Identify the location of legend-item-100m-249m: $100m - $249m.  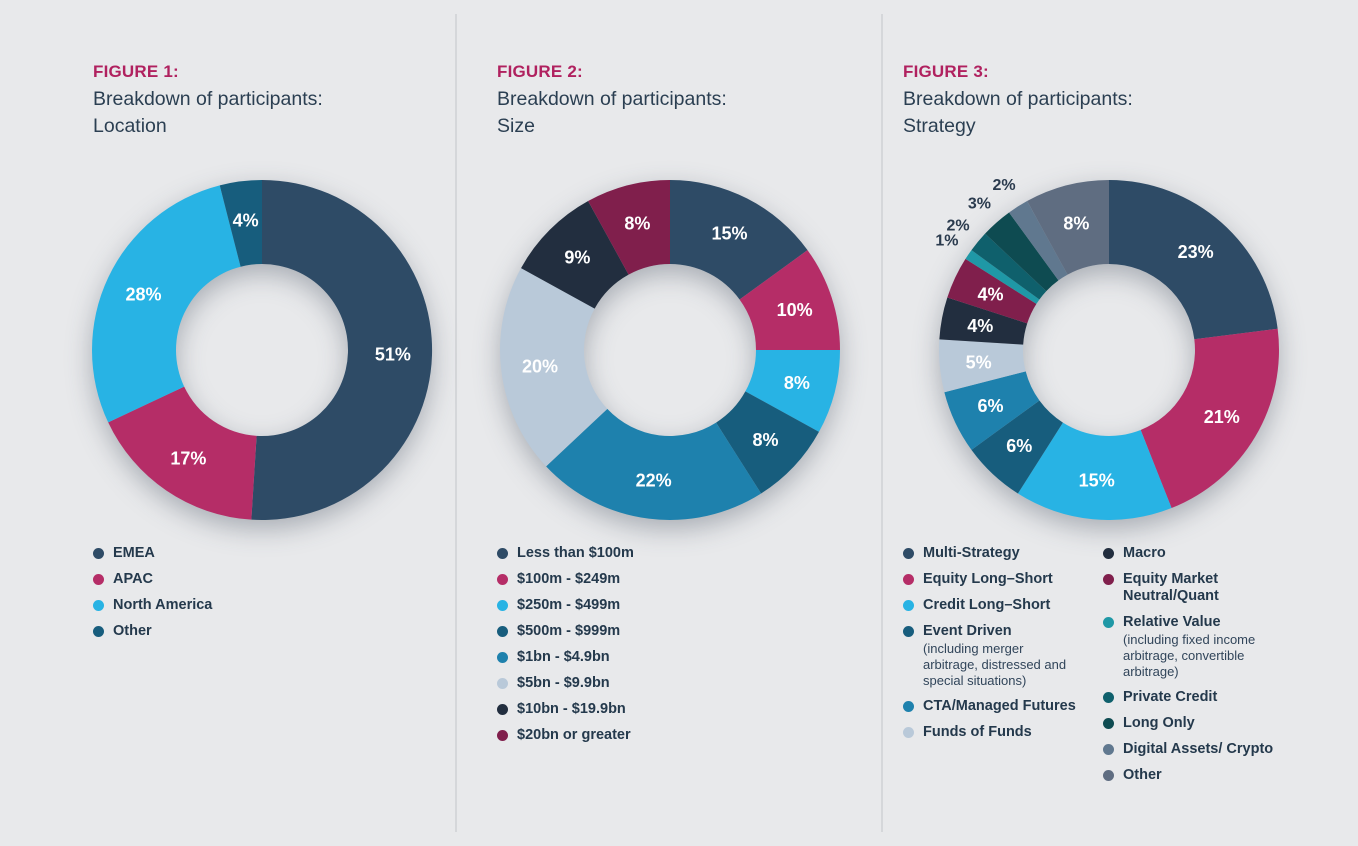
(677, 579).